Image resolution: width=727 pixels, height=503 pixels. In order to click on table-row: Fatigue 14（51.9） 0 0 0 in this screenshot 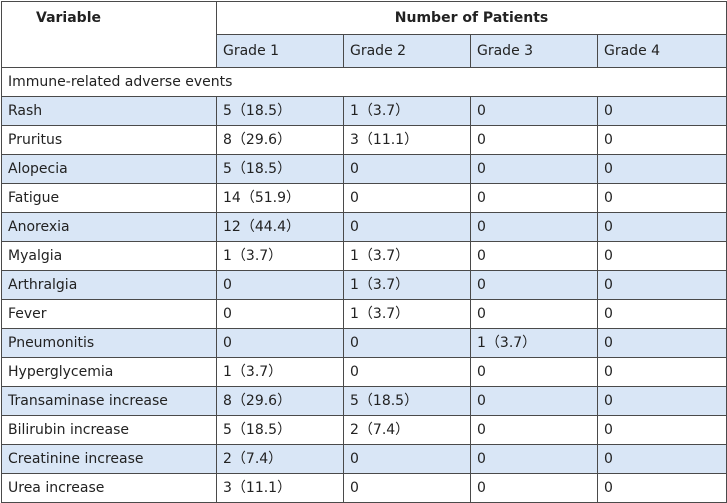, I will do `click(364, 198)`.